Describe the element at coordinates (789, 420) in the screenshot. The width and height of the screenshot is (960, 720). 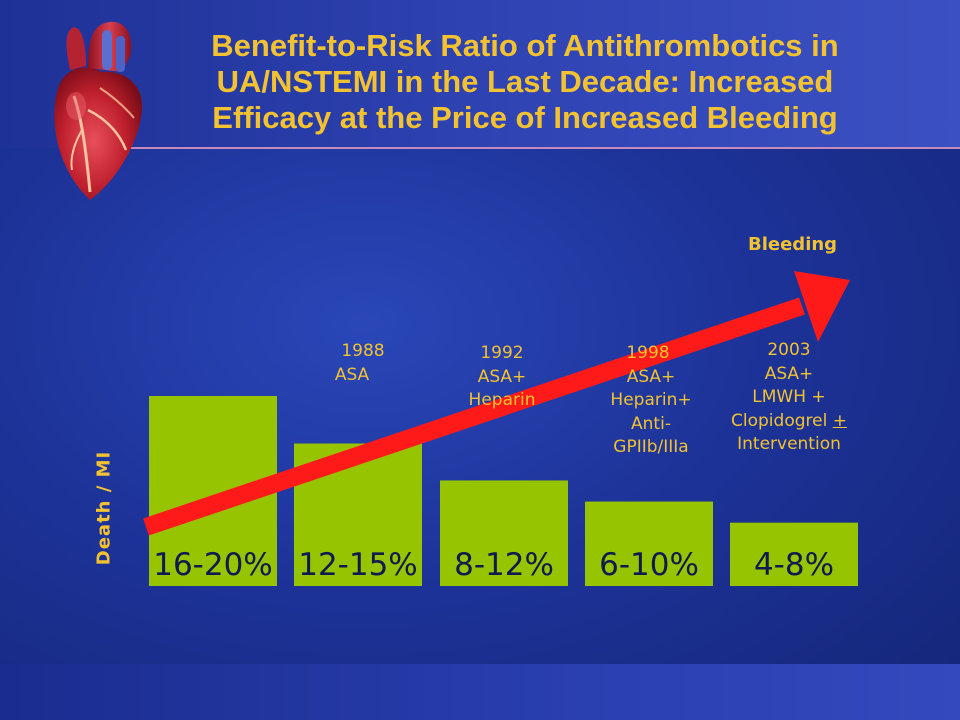
I see `era-line: Clopidogrel +` at that location.